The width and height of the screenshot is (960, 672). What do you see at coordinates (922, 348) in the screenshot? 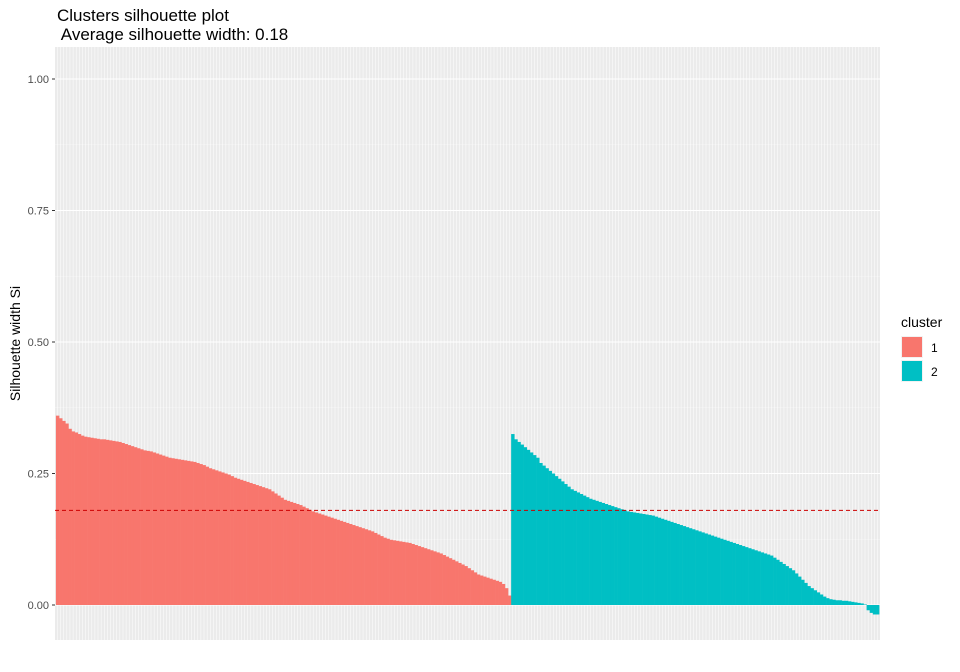
I see `legend: cluster 1 2` at bounding box center [922, 348].